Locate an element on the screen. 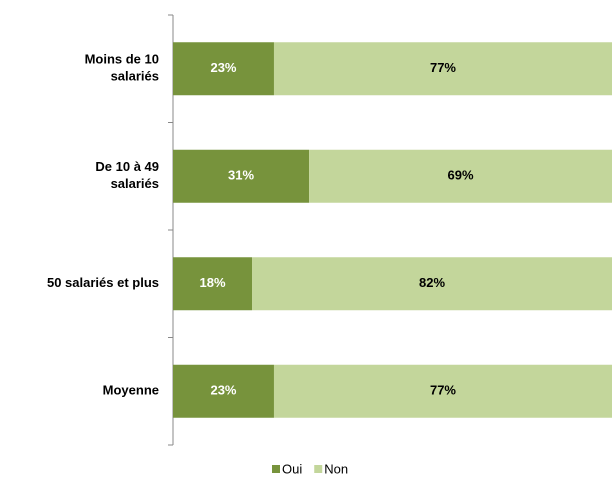 This screenshot has height=477, width=612. category-label: De 10 à 49 salariés is located at coordinates (127, 175).